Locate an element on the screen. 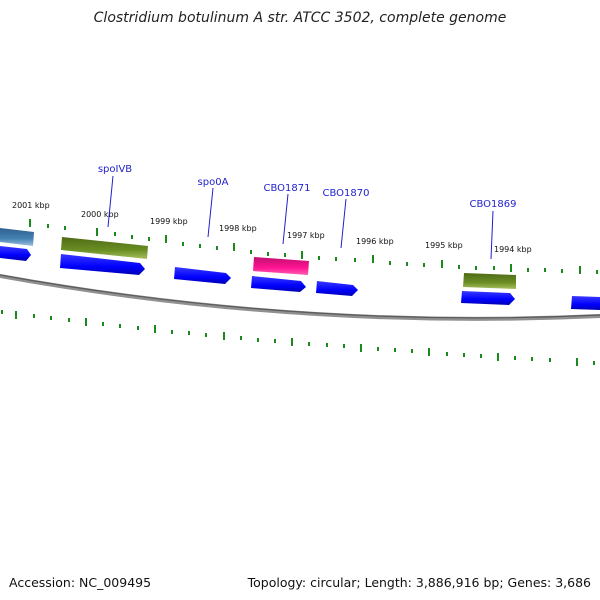  gene-label-cbo1871: CBO1871 is located at coordinates (287, 188).